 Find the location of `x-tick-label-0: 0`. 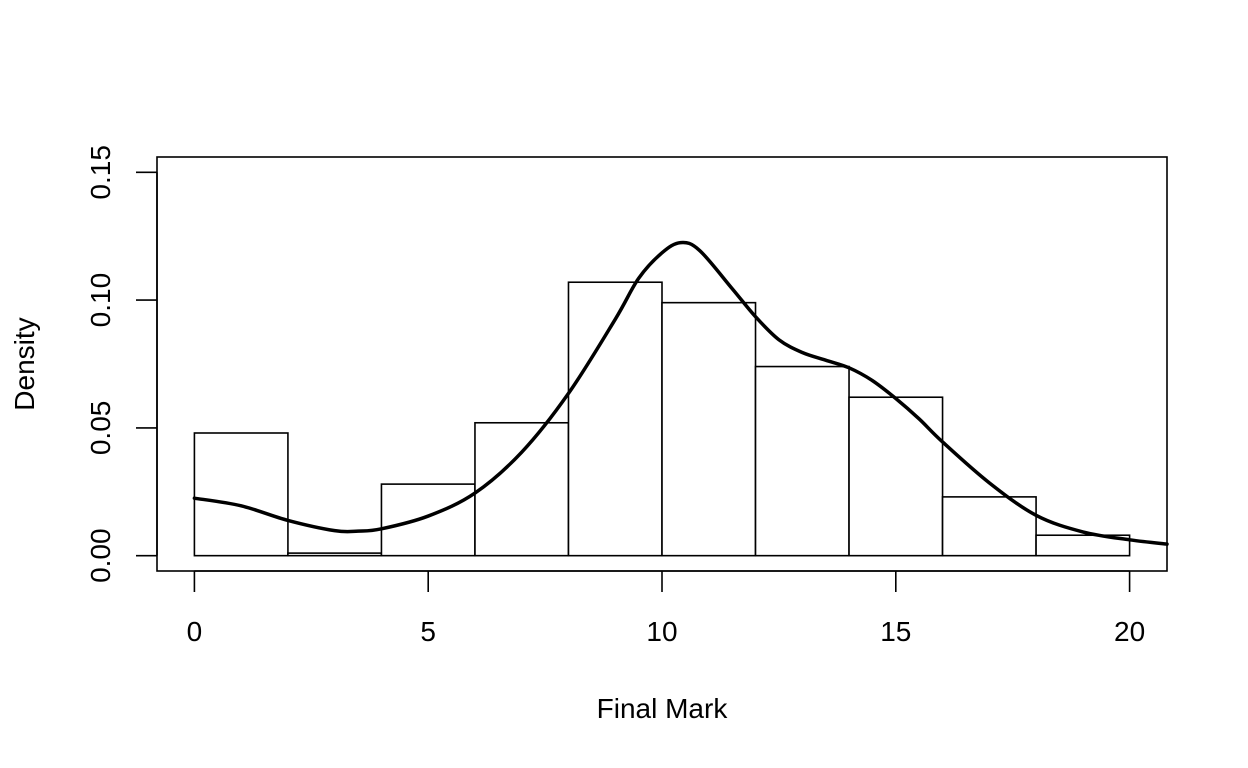

x-tick-label-0: 0 is located at coordinates (195, 631).